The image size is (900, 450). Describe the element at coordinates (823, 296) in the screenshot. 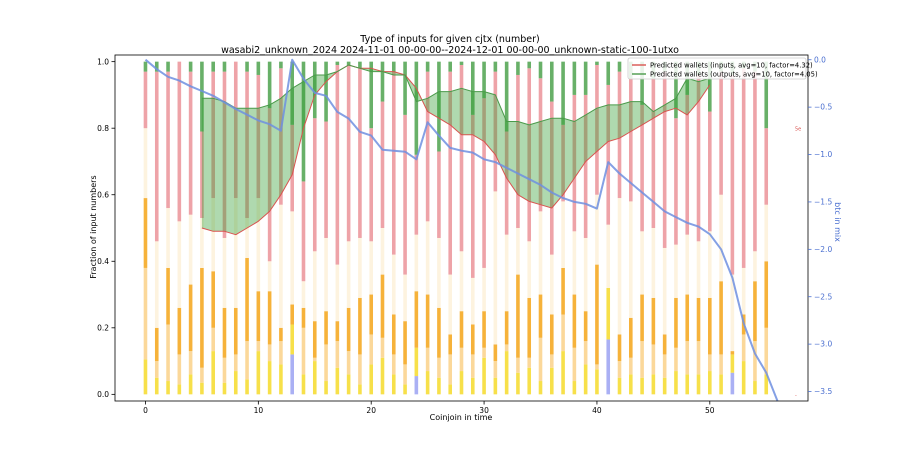

I see `y2-tick-label: −2.5` at that location.